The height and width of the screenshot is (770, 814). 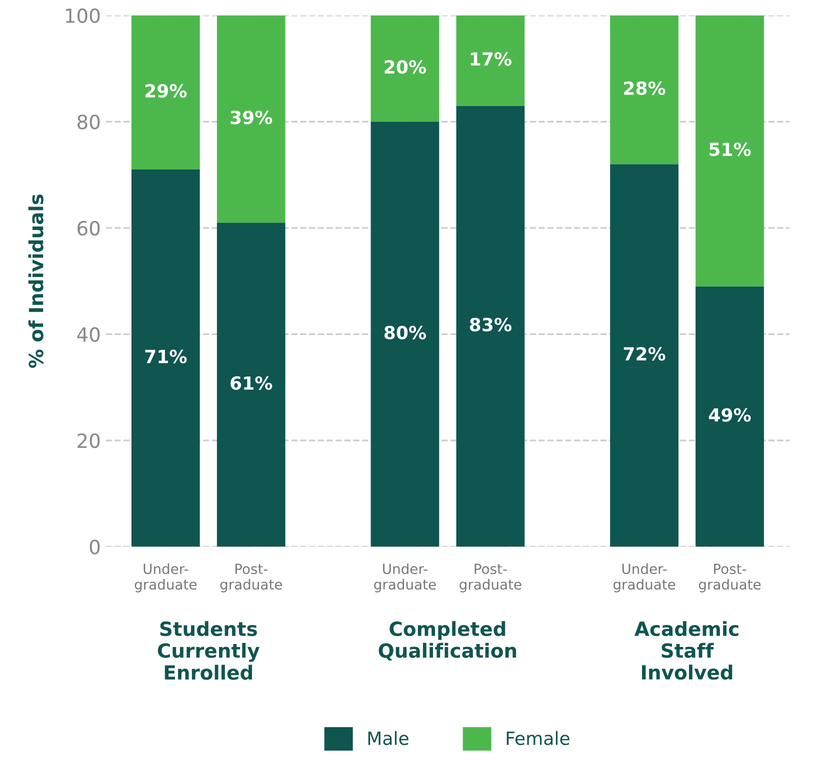 I want to click on data-label: 83%, so click(x=491, y=325).